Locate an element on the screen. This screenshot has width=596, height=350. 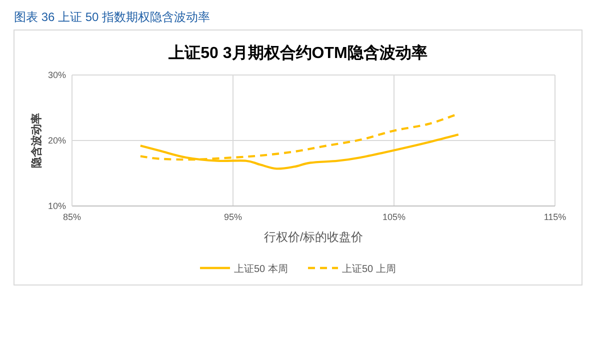
x-tick-label: 95% is located at coordinates (233, 217).